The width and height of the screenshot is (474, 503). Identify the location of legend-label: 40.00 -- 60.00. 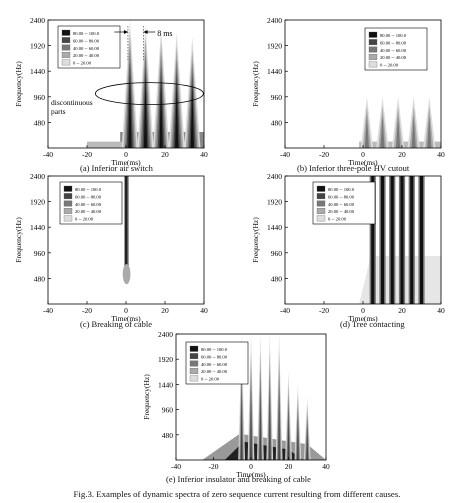
(341, 204).